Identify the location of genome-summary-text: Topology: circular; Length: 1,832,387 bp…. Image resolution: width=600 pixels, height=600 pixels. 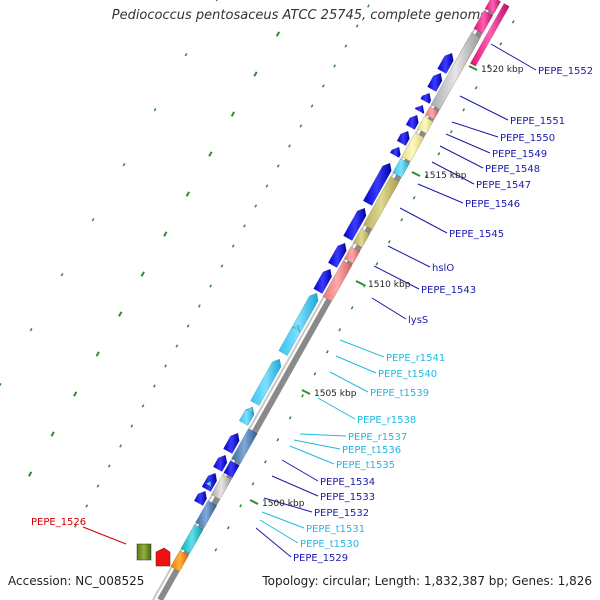
(427, 581).